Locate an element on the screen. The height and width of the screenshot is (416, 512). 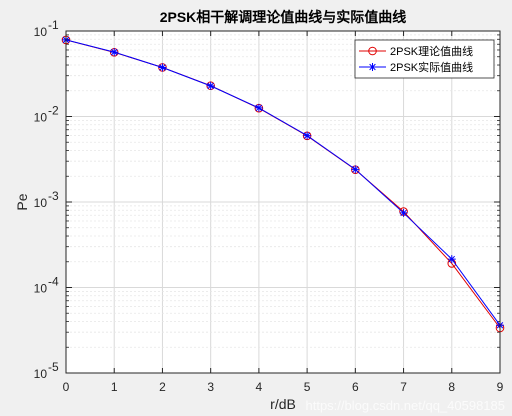
legend-box is located at coordinates (424, 59).